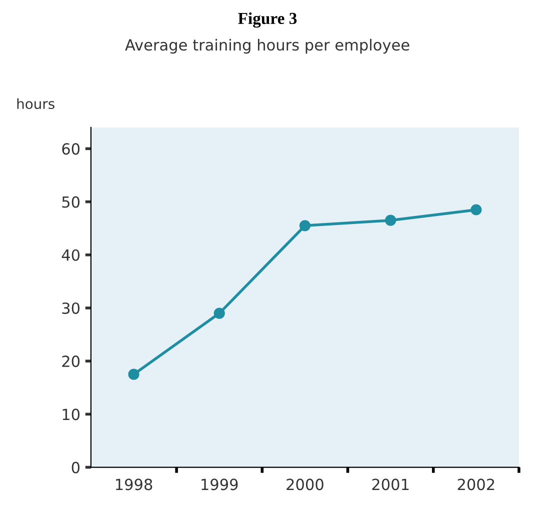 This screenshot has width=535, height=531. I want to click on chart-subtitle: Average training hours per employee, so click(267, 46).